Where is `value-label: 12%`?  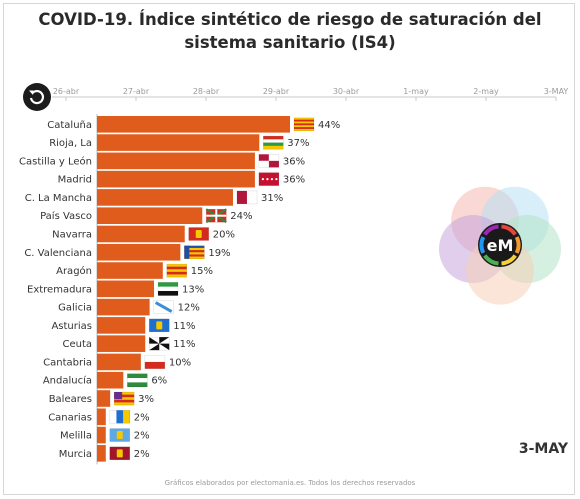 value-label: 12% is located at coordinates (189, 308).